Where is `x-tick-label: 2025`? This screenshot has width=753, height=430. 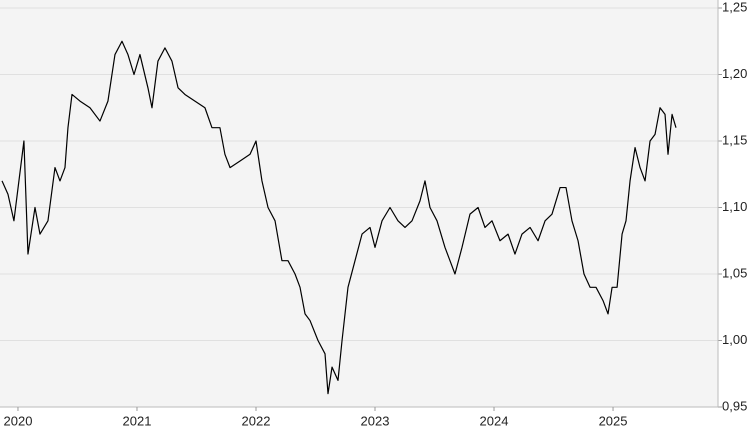 x-tick-label: 2025 is located at coordinates (613, 420).